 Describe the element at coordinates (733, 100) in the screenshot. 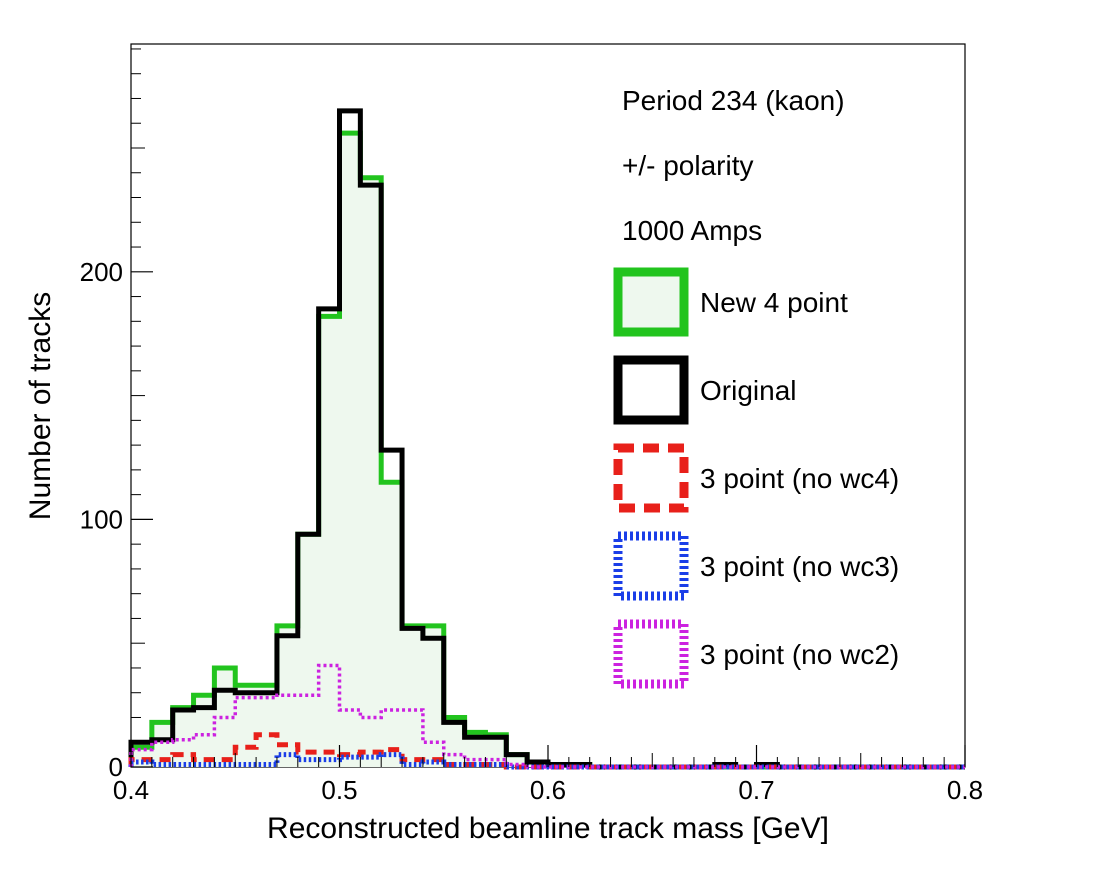

I see `annotation-period: Period 234 (kaon)` at that location.